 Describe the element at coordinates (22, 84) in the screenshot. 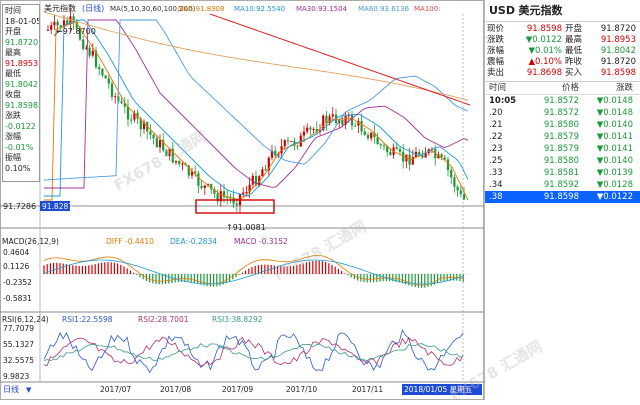

I see `low-value: 91.8042` at that location.